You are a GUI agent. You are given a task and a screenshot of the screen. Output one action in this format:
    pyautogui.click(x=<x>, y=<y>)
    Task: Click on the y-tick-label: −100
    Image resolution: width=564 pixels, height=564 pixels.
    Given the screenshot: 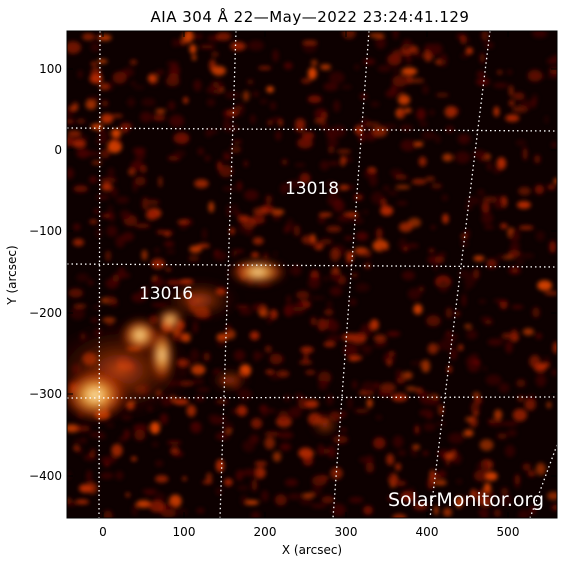 What is the action you would take?
    pyautogui.click(x=45, y=231)
    